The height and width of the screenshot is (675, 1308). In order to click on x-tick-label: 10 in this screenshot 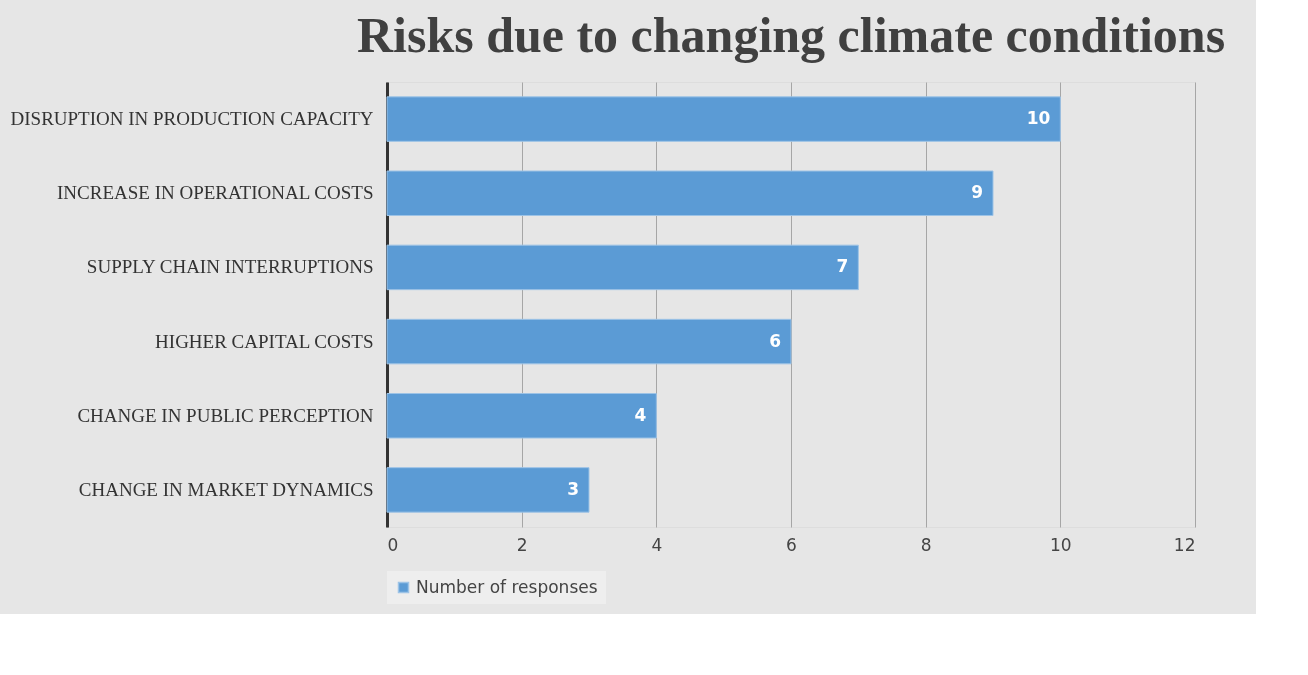, I will do `click(1061, 544)`.